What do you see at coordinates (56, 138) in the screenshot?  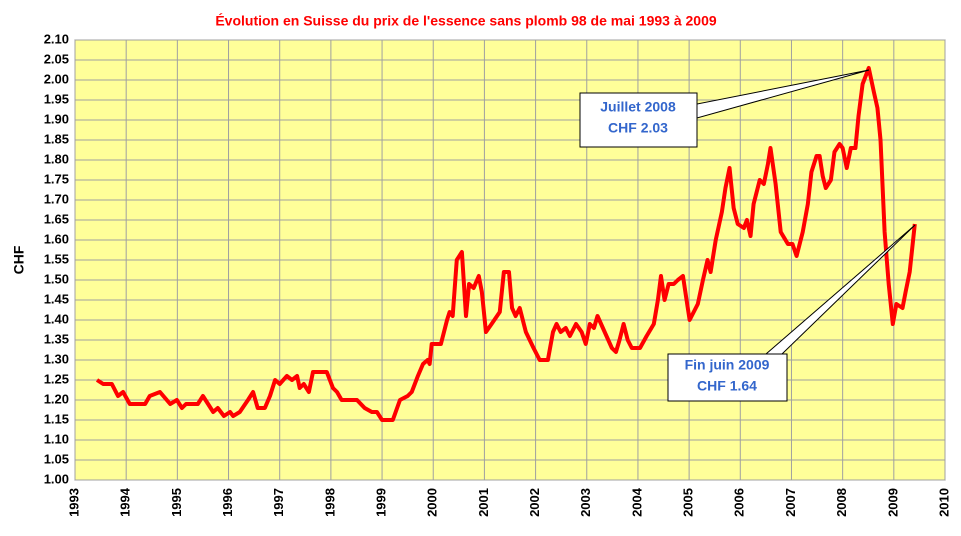 I see `y-tick-label: 1.85` at bounding box center [56, 138].